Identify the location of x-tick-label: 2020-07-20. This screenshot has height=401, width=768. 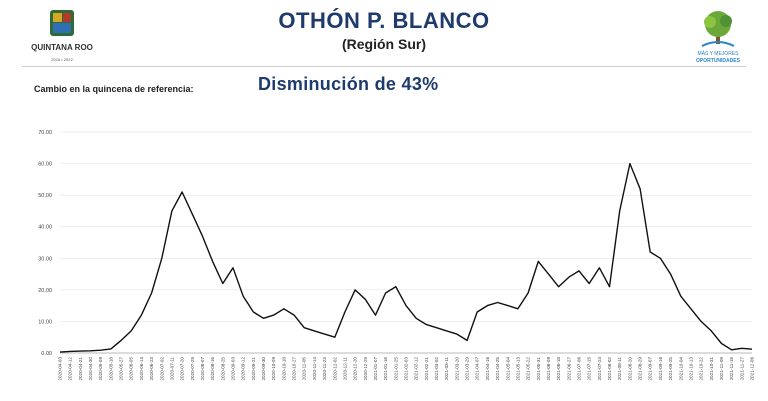
(182, 369).